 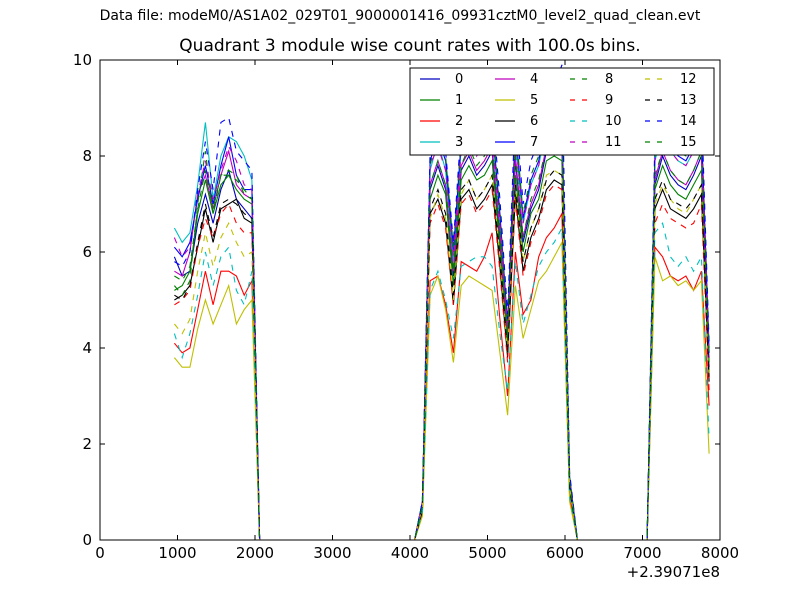 I want to click on x-tick-label: 8000, so click(x=720, y=553).